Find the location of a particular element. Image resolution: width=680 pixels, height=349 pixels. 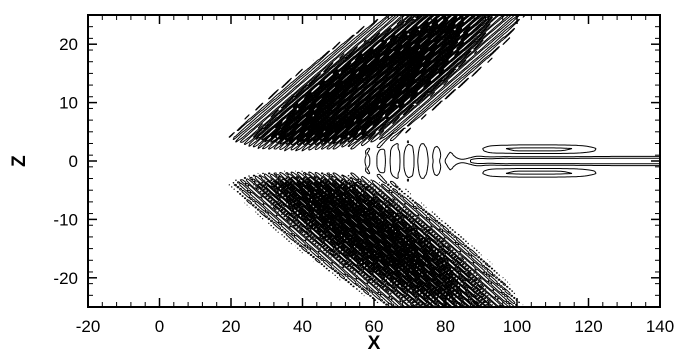

x-tick-label: 60 is located at coordinates (374, 326).